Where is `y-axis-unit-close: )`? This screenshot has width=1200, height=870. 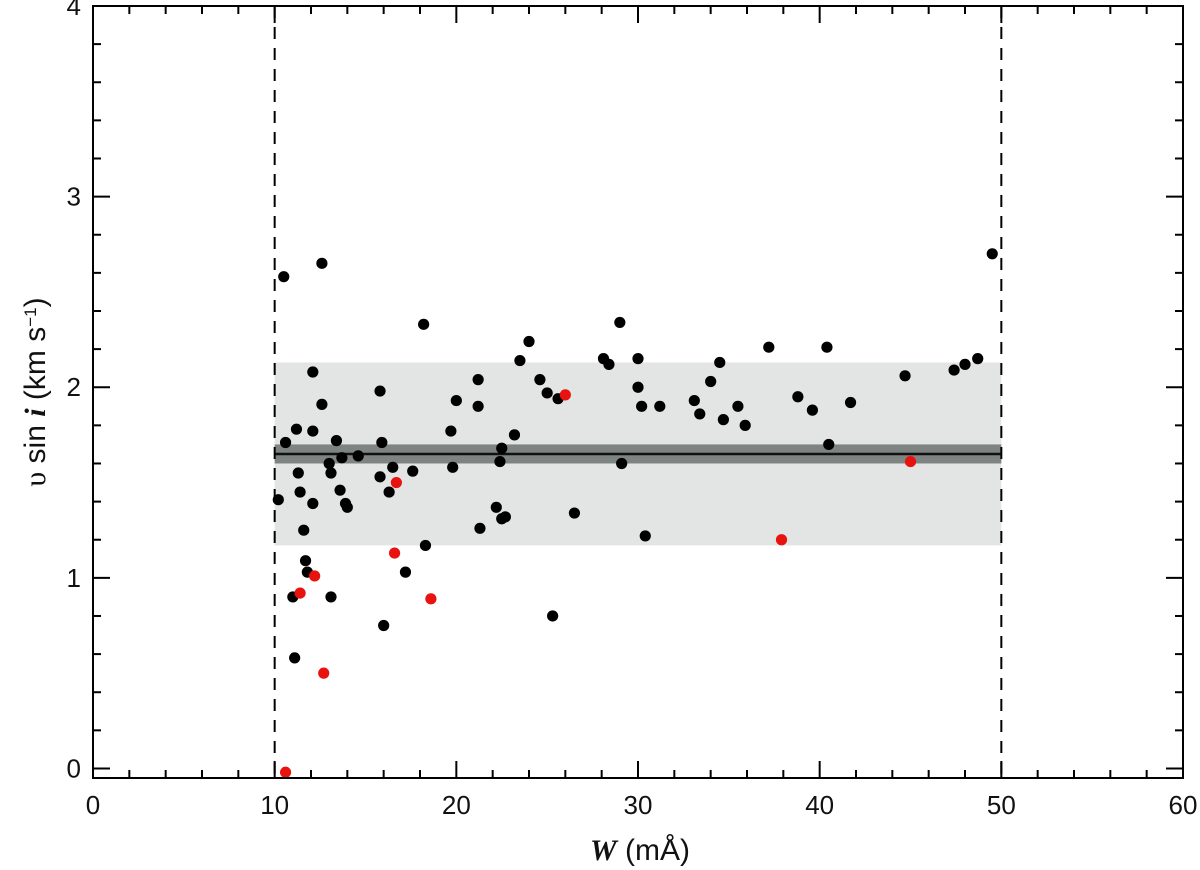
y-axis-unit-close: ) is located at coordinates (35, 302).